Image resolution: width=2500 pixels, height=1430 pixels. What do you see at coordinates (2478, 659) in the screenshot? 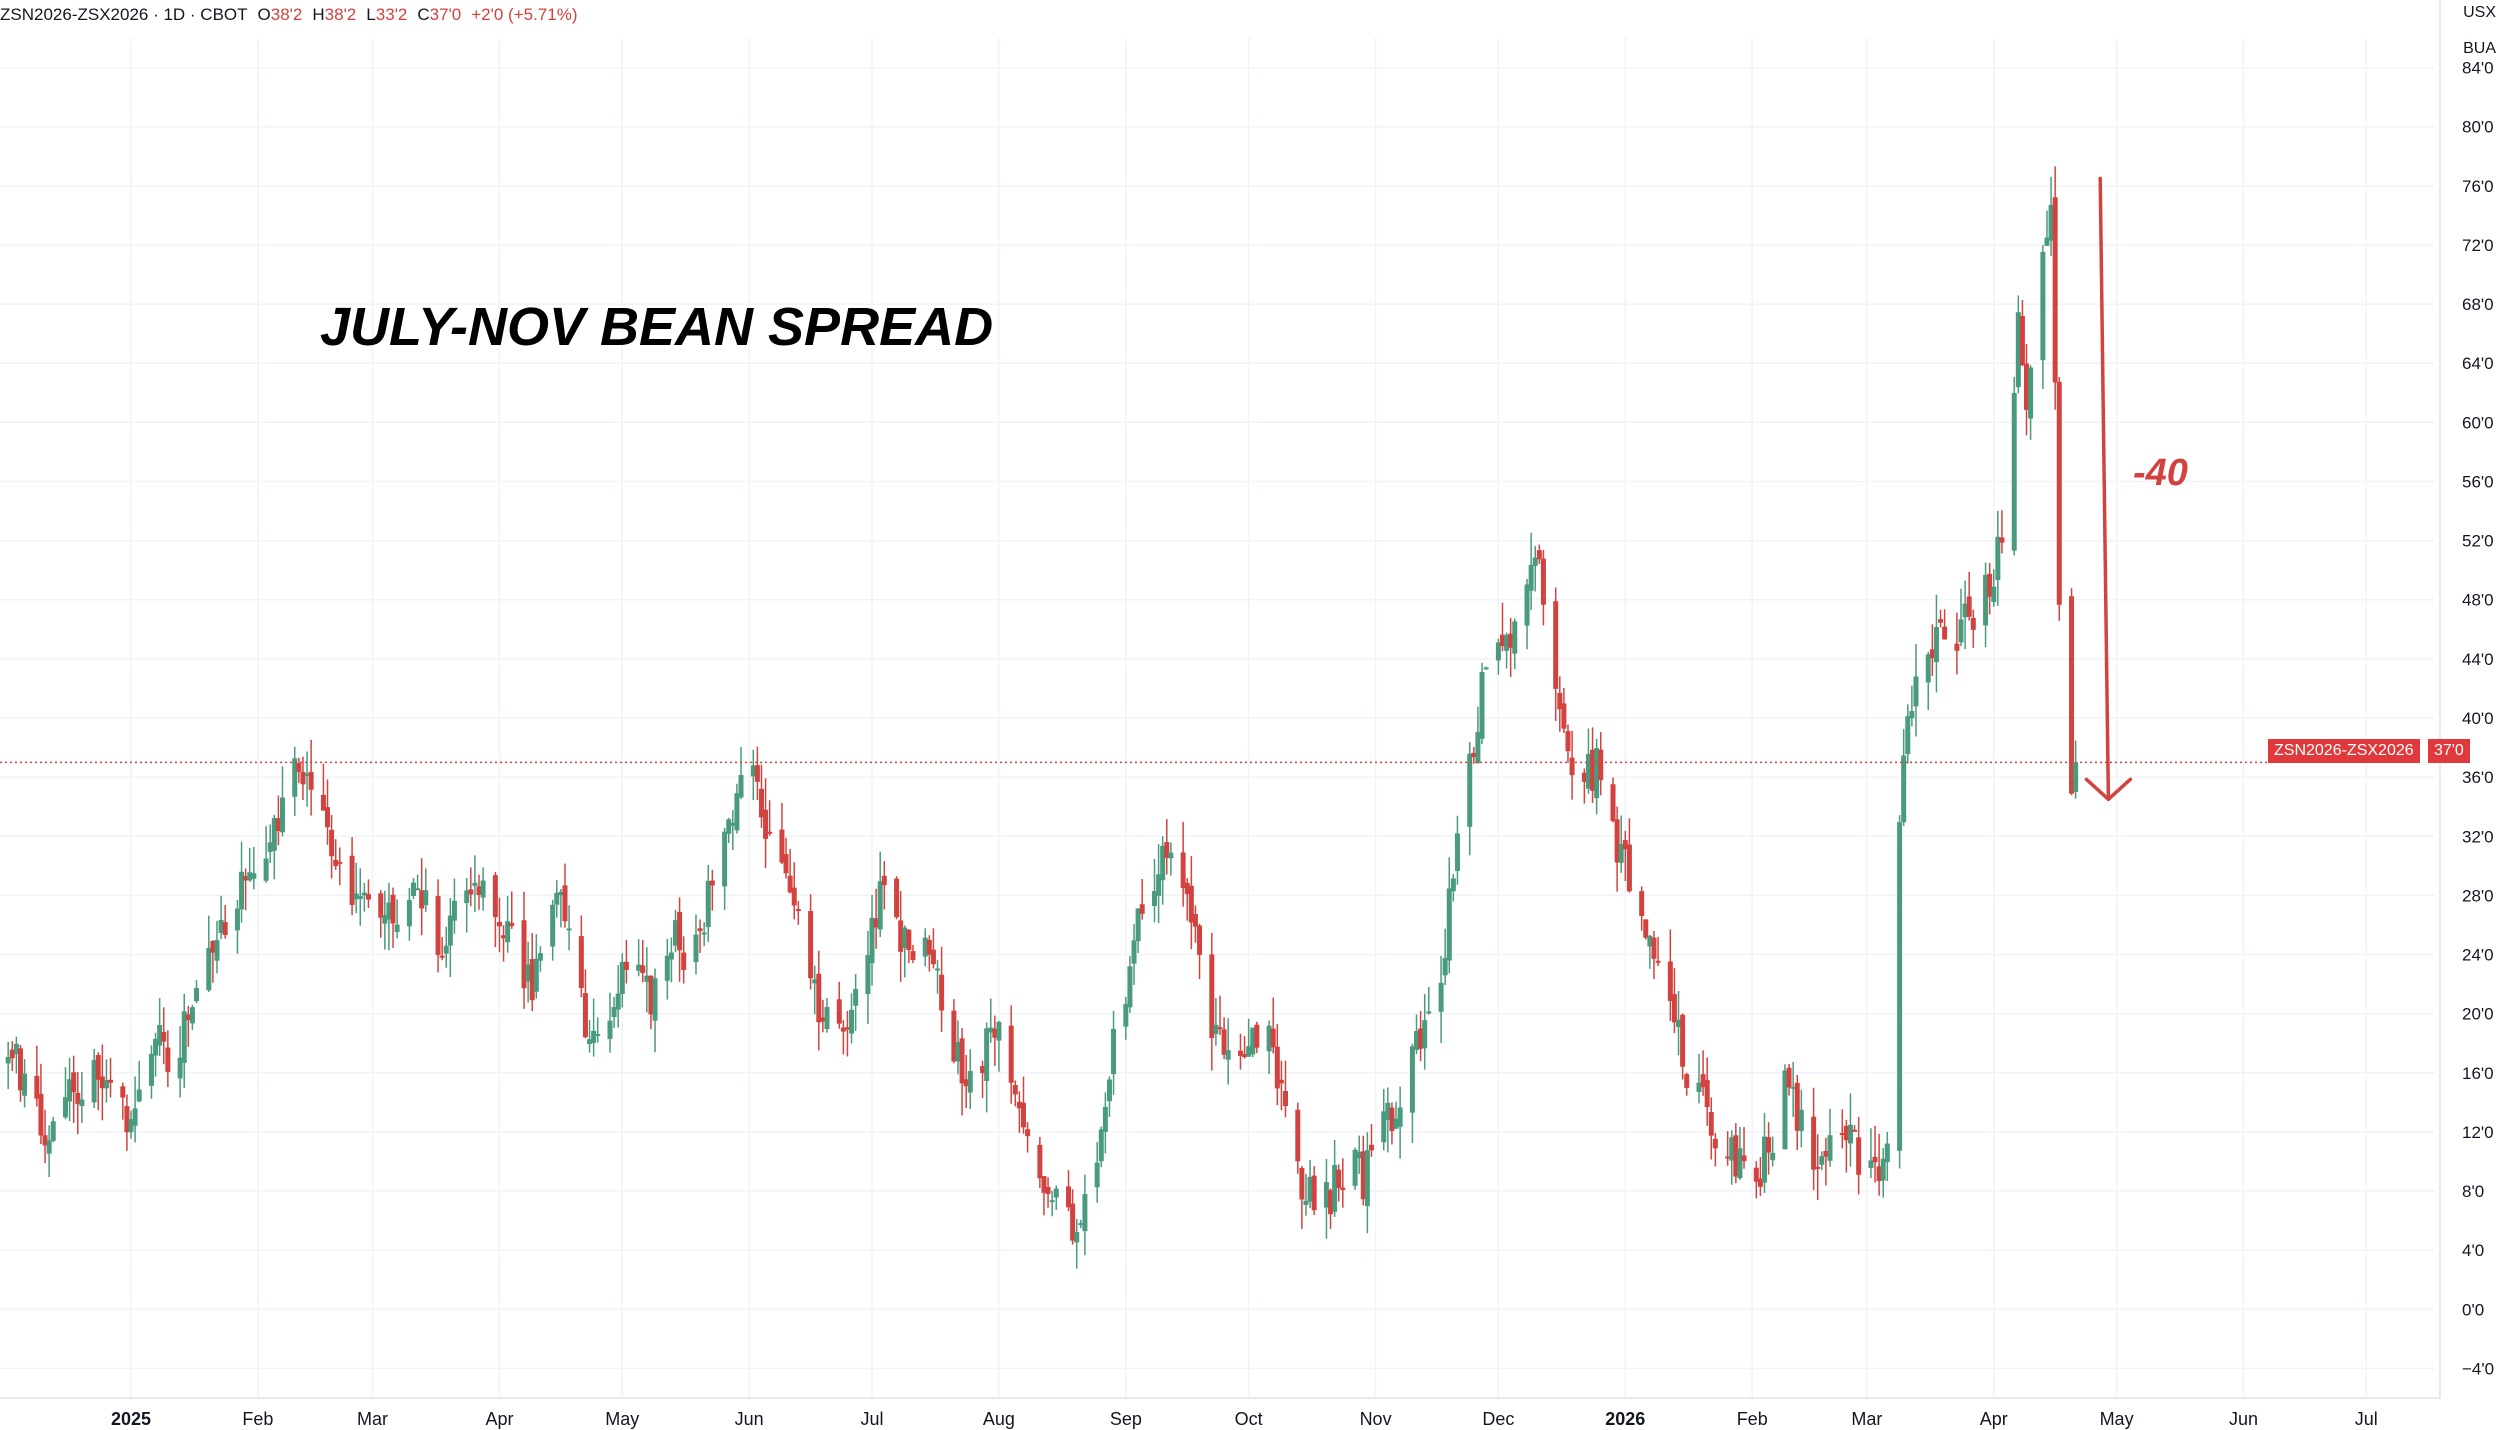
I see `y-tick-label: 44'0` at bounding box center [2478, 659].